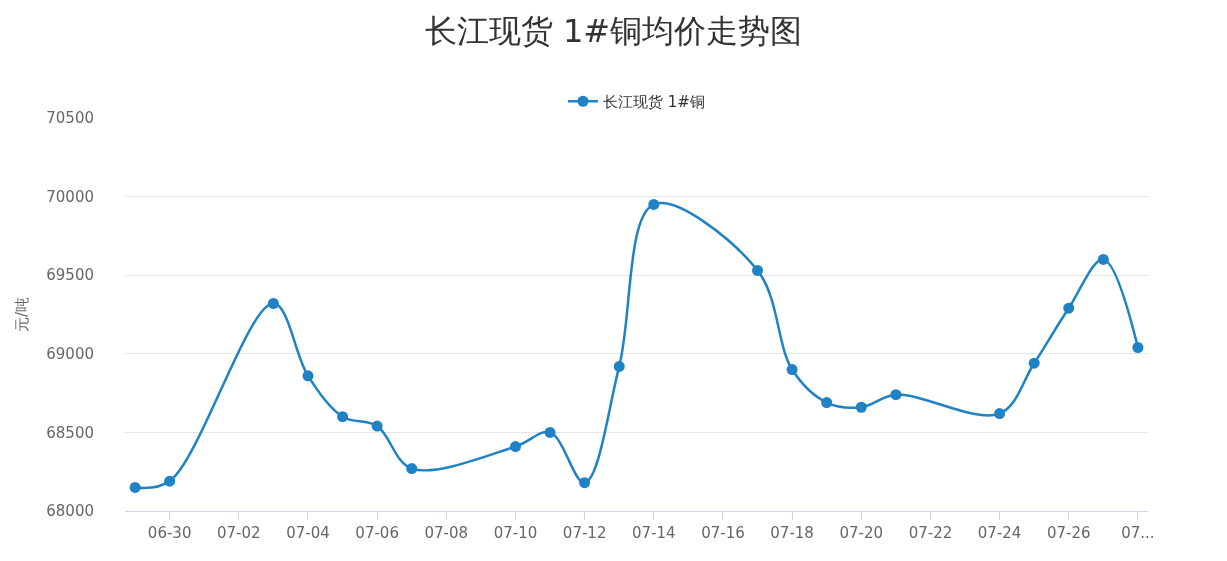 The width and height of the screenshot is (1227, 561). I want to click on x-tick-label: 07-16, so click(723, 533).